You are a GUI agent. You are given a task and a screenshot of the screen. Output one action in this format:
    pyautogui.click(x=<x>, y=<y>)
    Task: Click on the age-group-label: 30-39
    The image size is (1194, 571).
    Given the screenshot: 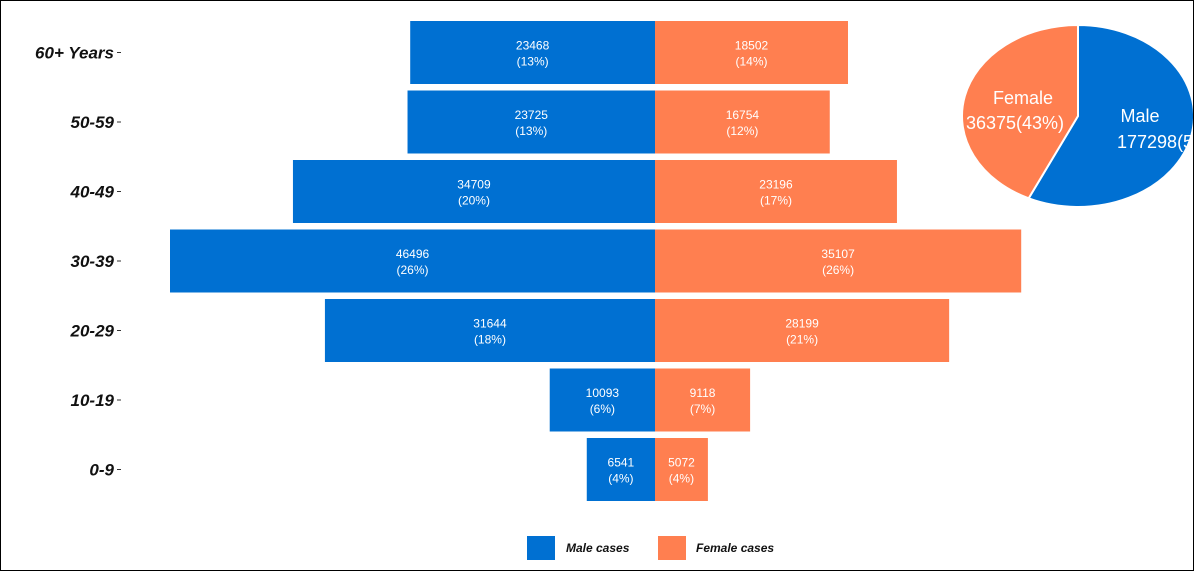 What is the action you would take?
    pyautogui.click(x=93, y=261)
    